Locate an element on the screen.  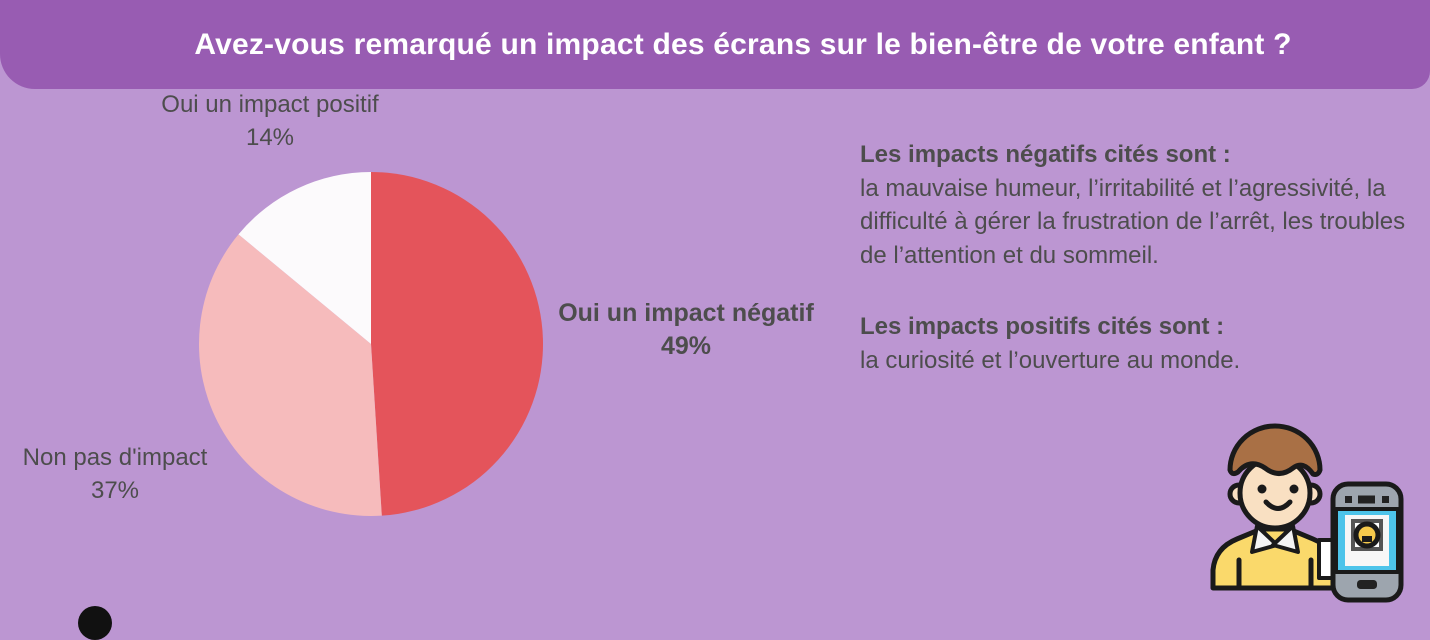
pie-label-negative-text: Oui un impact négatif is located at coordinates (686, 313).